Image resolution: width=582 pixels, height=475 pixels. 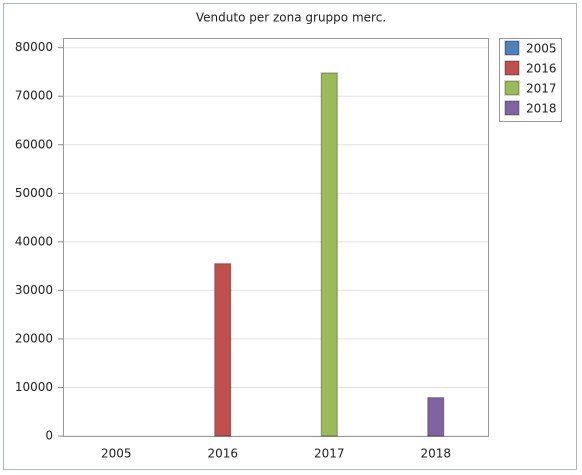 I want to click on legend-label: 2017, so click(x=541, y=89).